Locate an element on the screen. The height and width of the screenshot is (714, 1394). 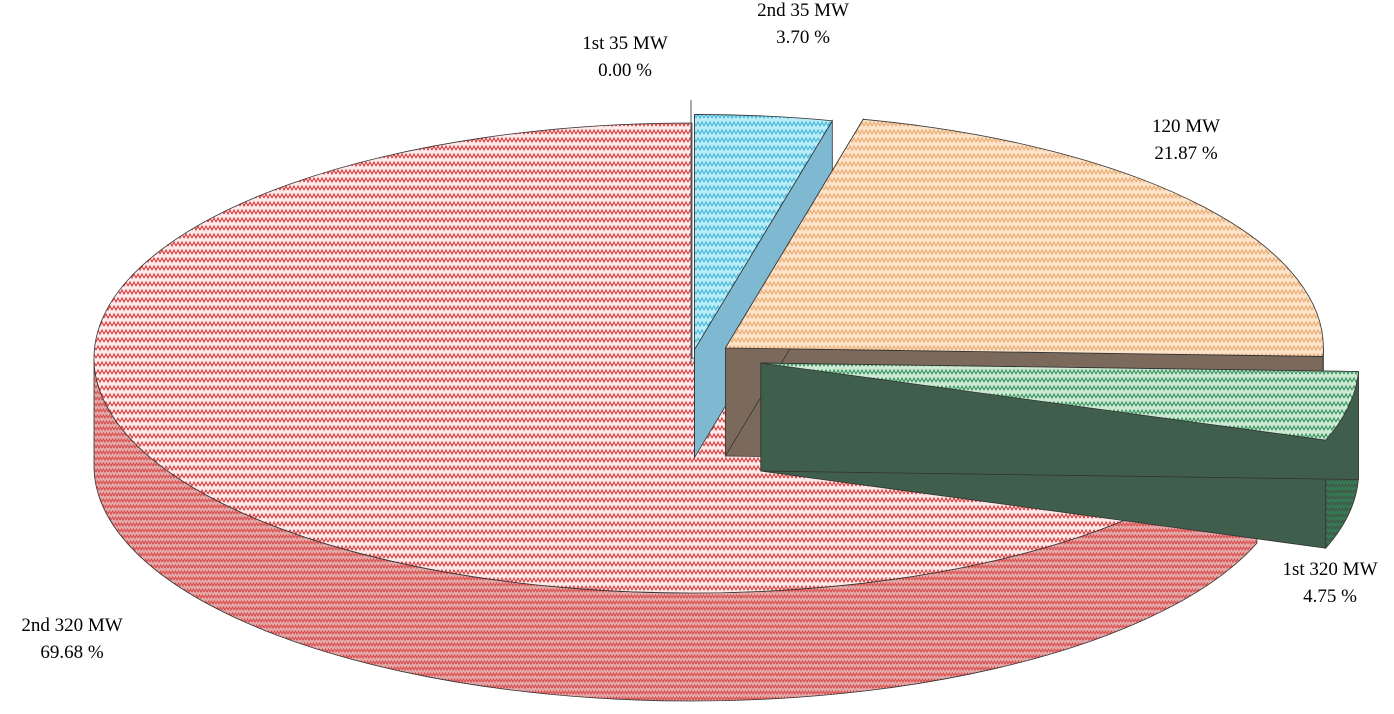
slice-label-2nd-35mw: 2nd 35 MW 3.70 % is located at coordinates (803, 24).